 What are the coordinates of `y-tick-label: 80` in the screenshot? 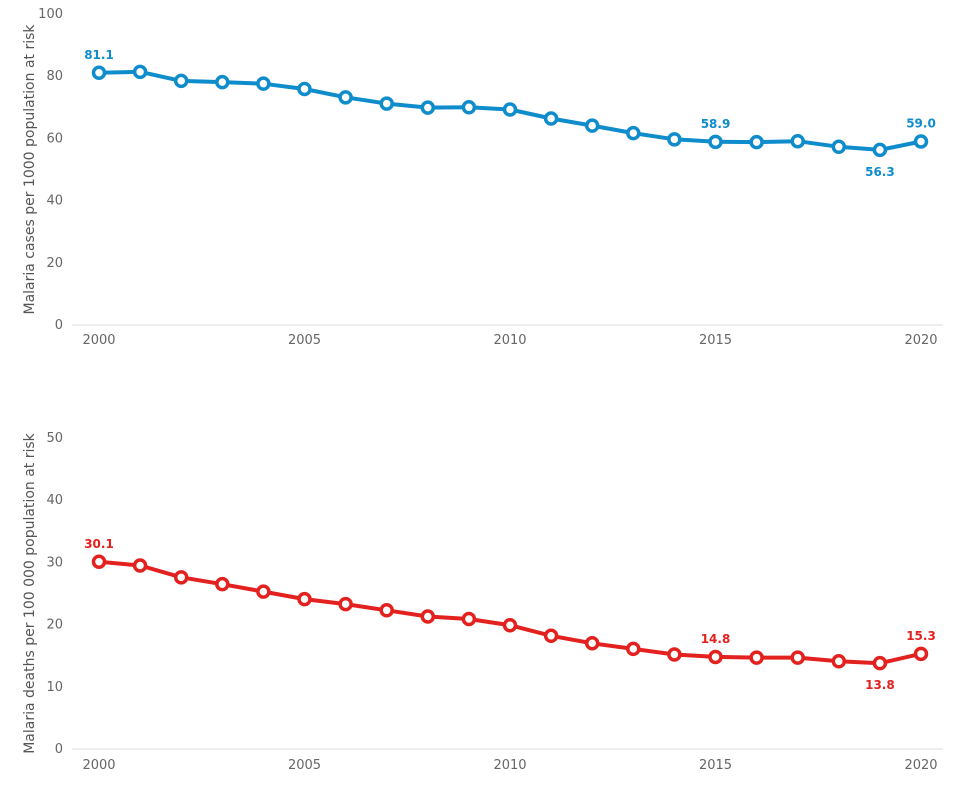 It's located at (54, 76).